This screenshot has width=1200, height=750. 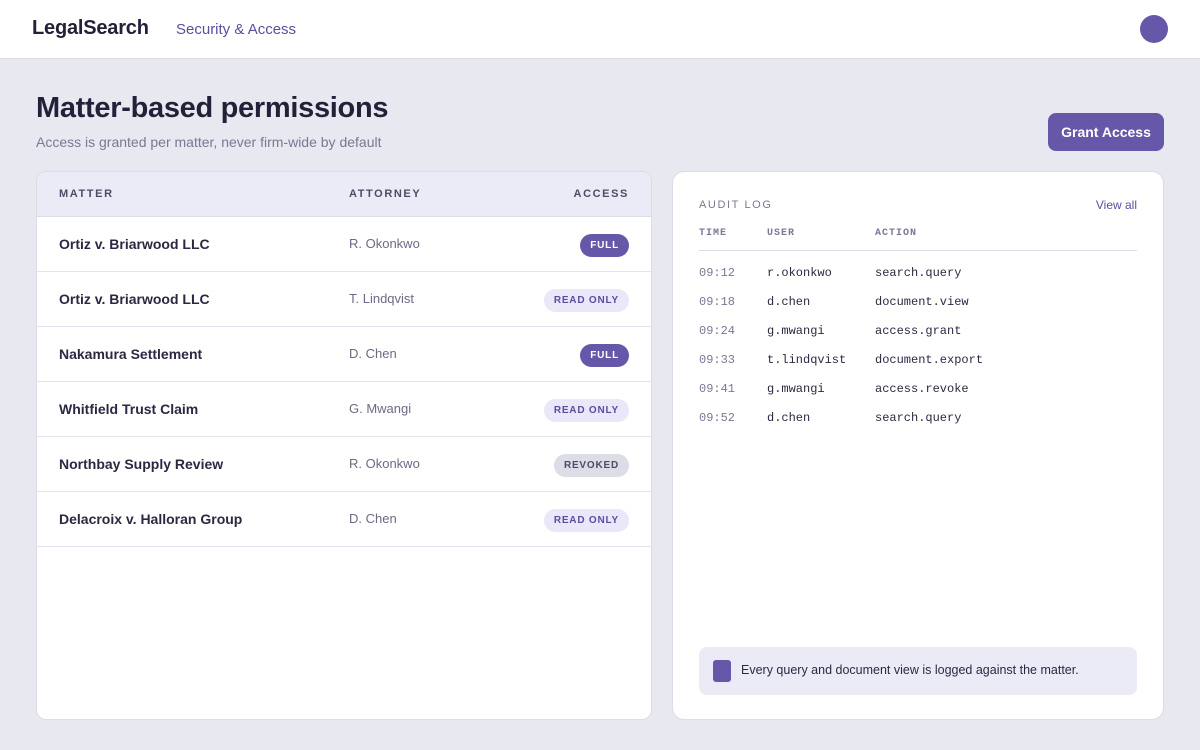 What do you see at coordinates (799, 273) in the screenshot?
I see `audit-user: r.okonkwo` at bounding box center [799, 273].